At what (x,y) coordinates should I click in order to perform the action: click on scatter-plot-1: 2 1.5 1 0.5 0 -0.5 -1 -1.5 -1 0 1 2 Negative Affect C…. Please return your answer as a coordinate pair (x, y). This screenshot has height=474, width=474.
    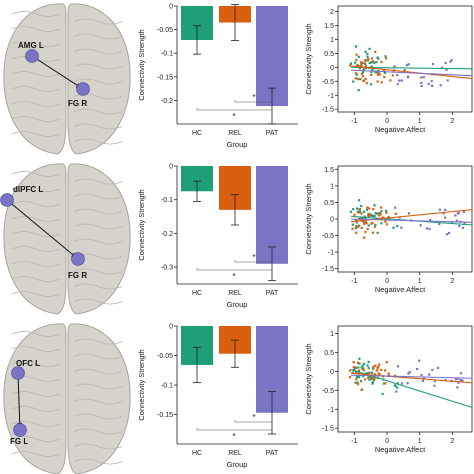
    Looking at the image, I should click on (388, 69).